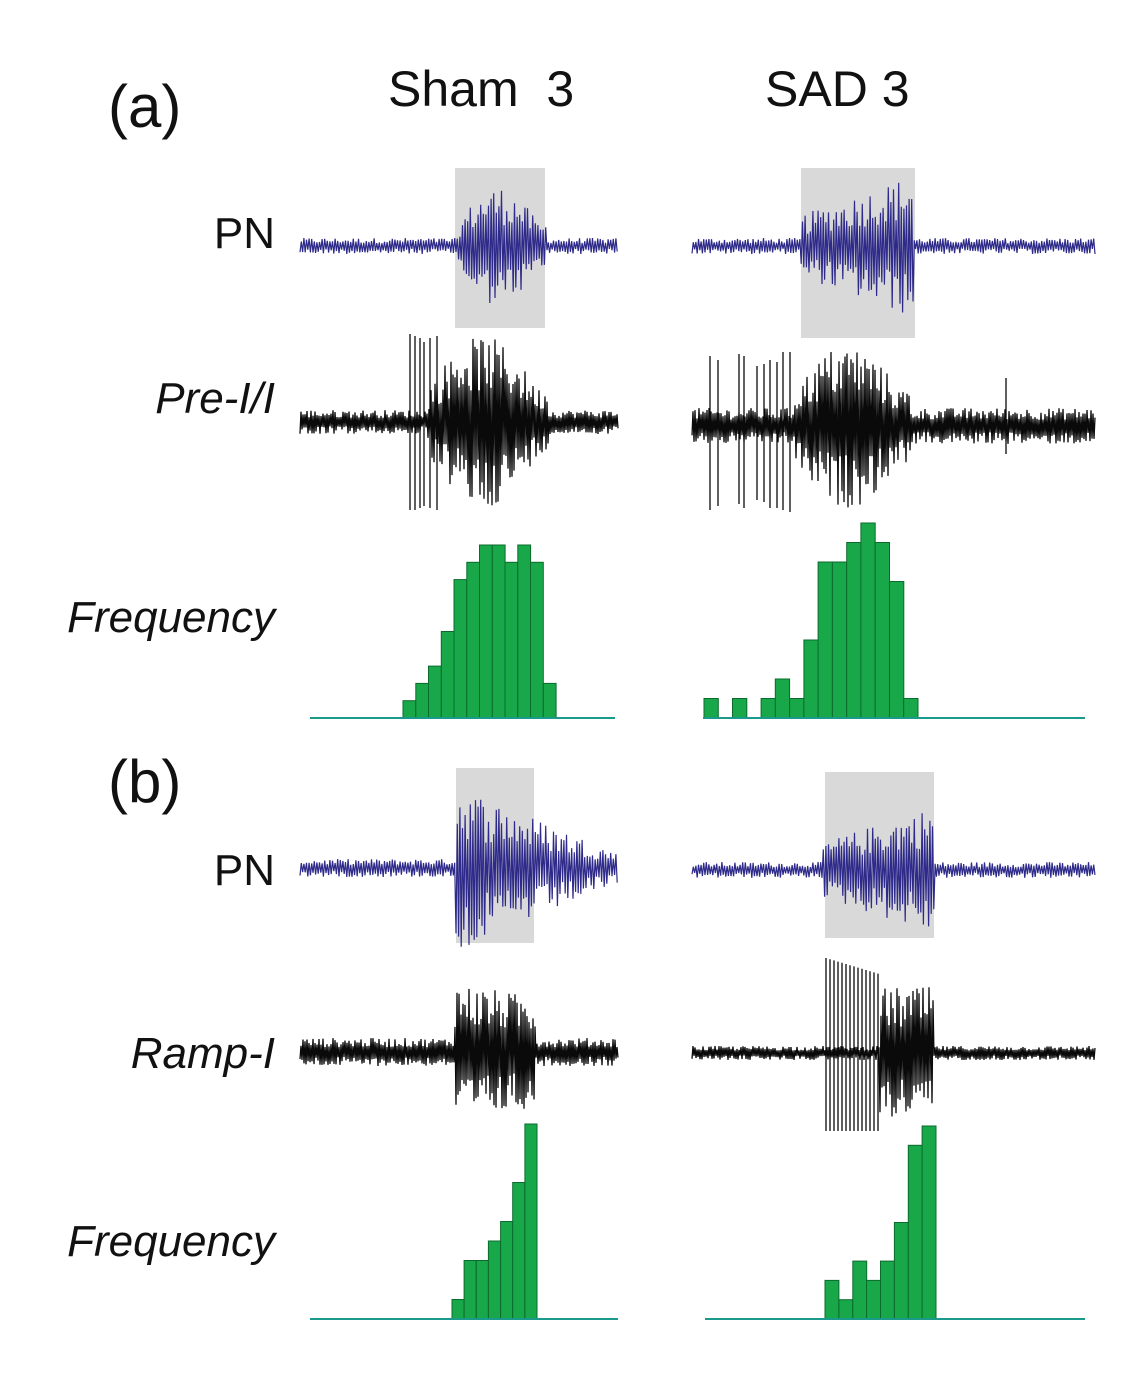 The width and height of the screenshot is (1134, 1384). I want to click on frequency-histogram-b-sad, so click(880, 1222).